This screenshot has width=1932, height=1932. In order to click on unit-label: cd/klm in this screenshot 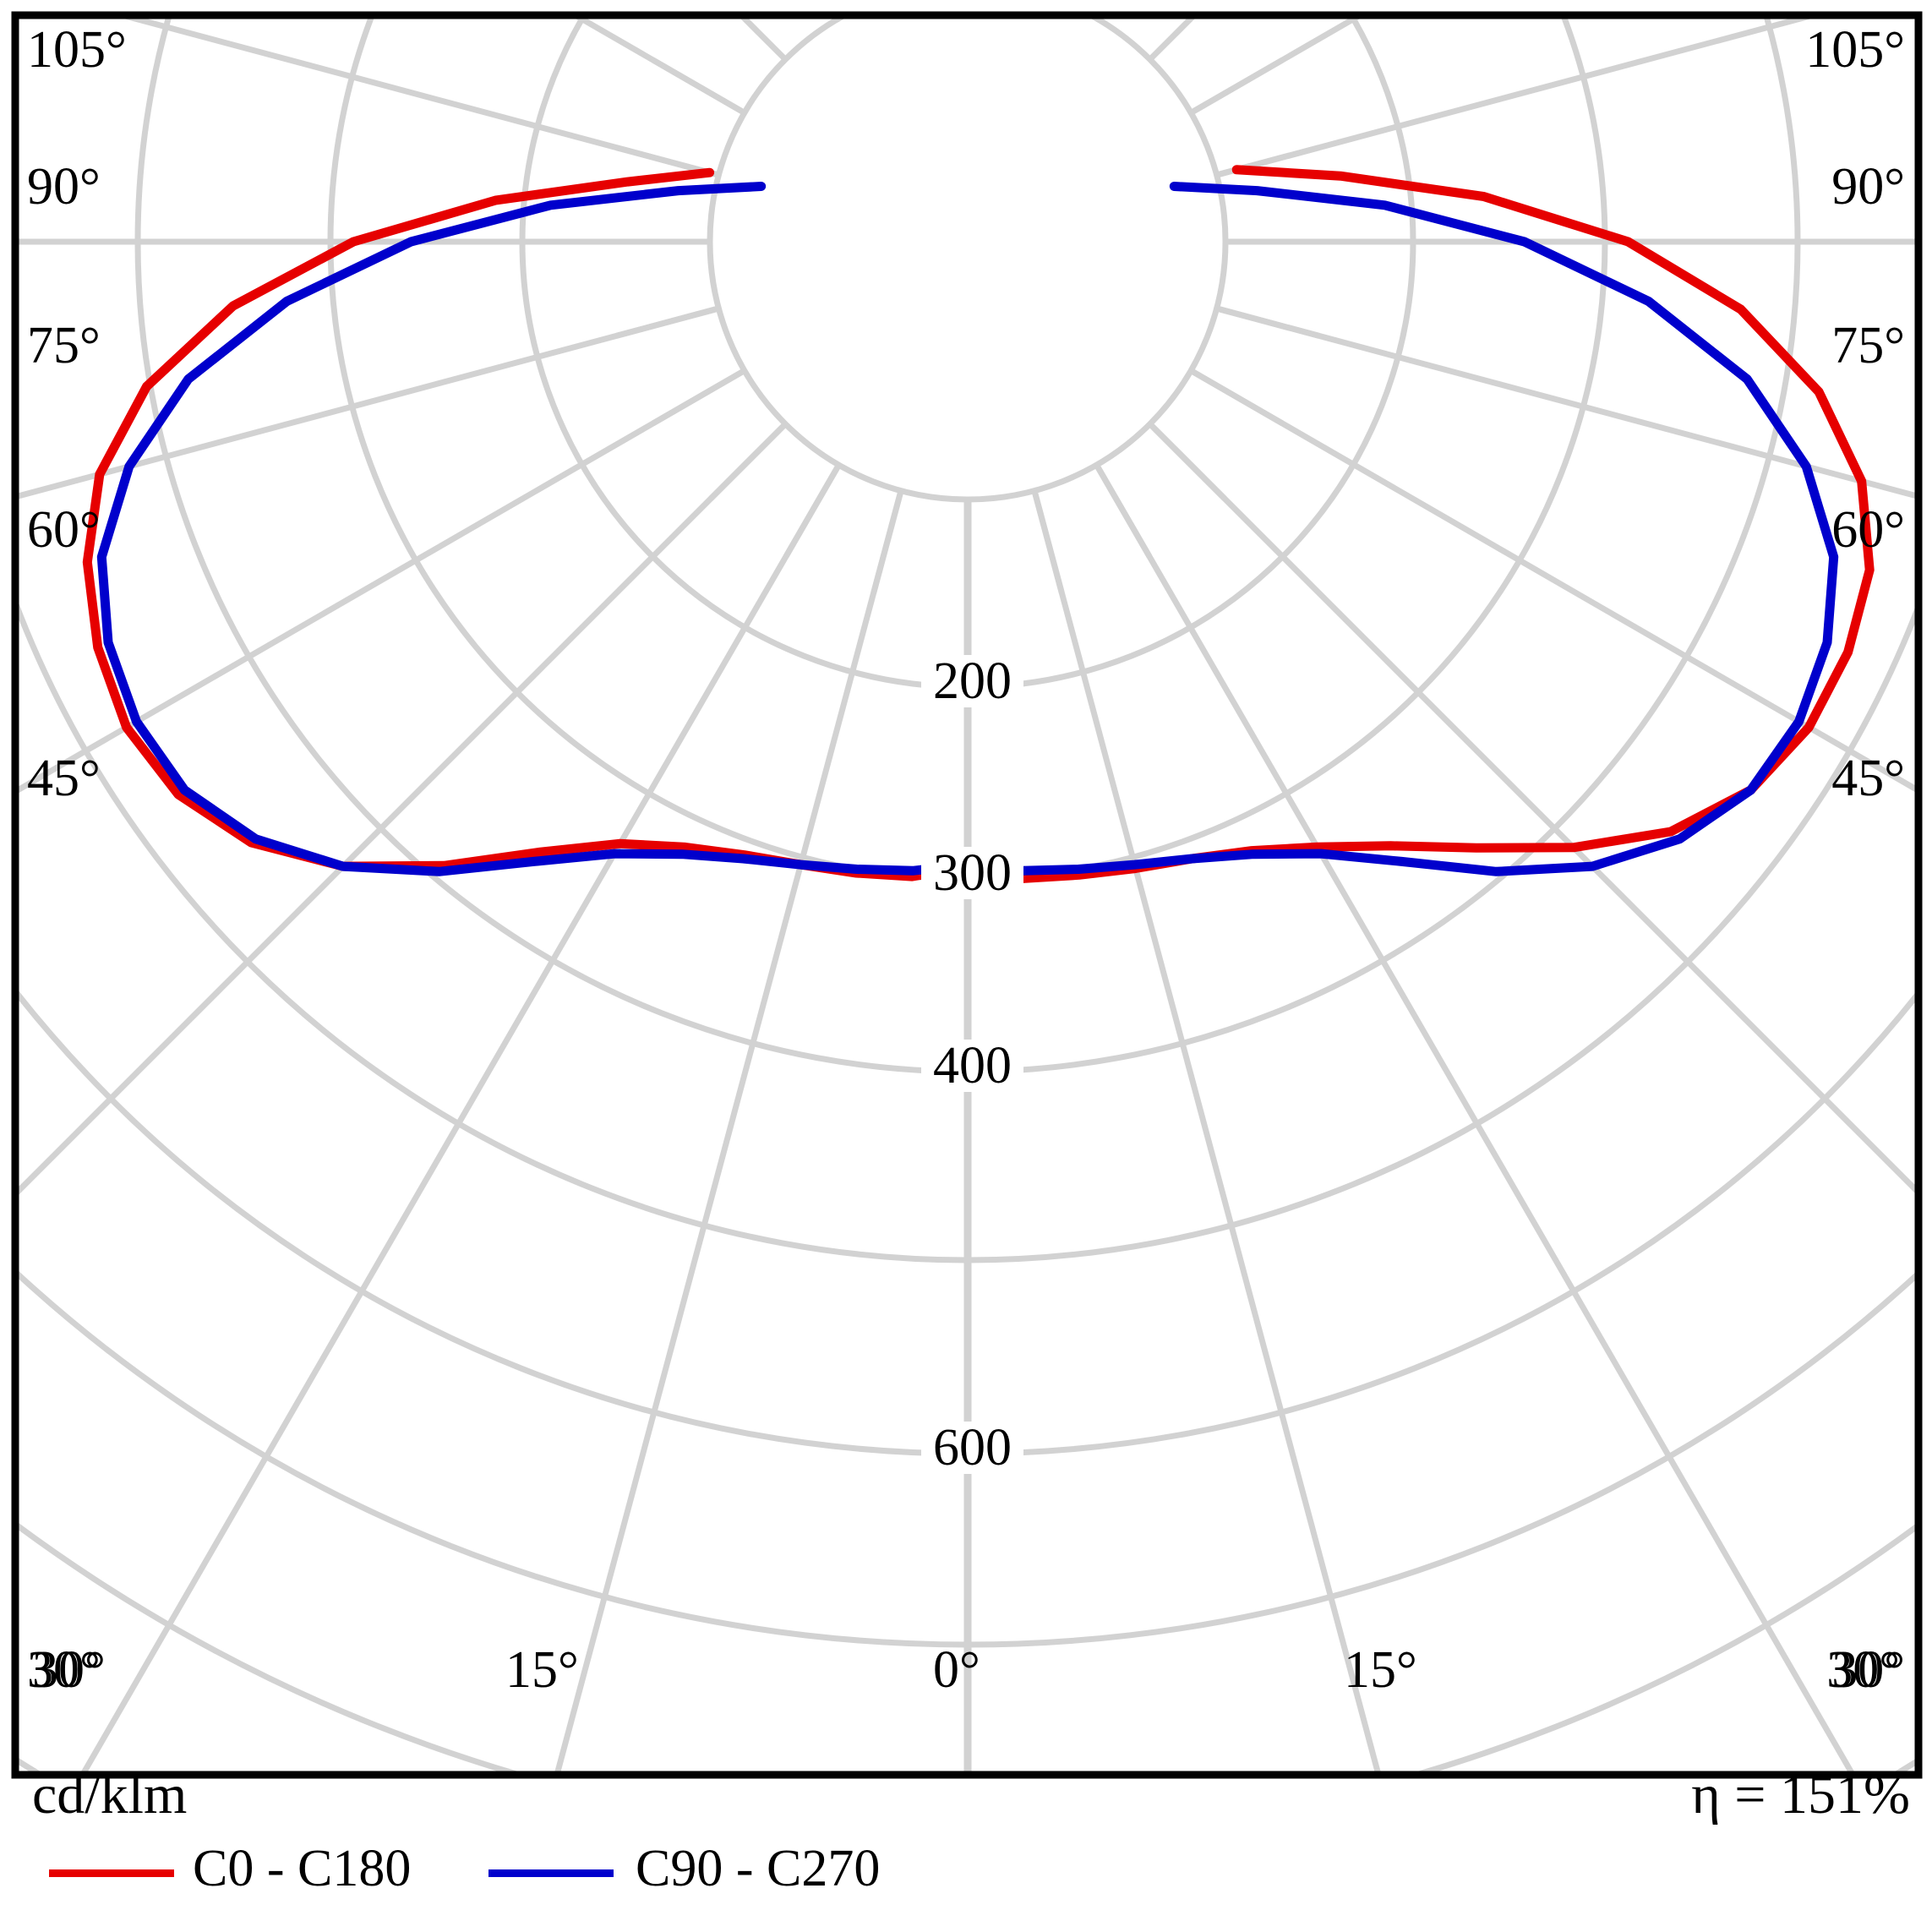, I will do `click(110, 1795)`.